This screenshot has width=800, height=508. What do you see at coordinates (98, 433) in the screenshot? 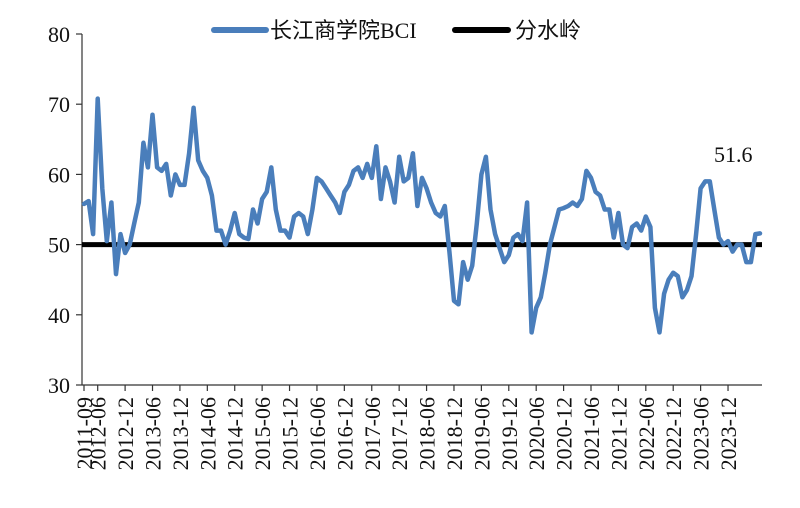
I see `x-tick-label: 2012-06` at bounding box center [98, 433].